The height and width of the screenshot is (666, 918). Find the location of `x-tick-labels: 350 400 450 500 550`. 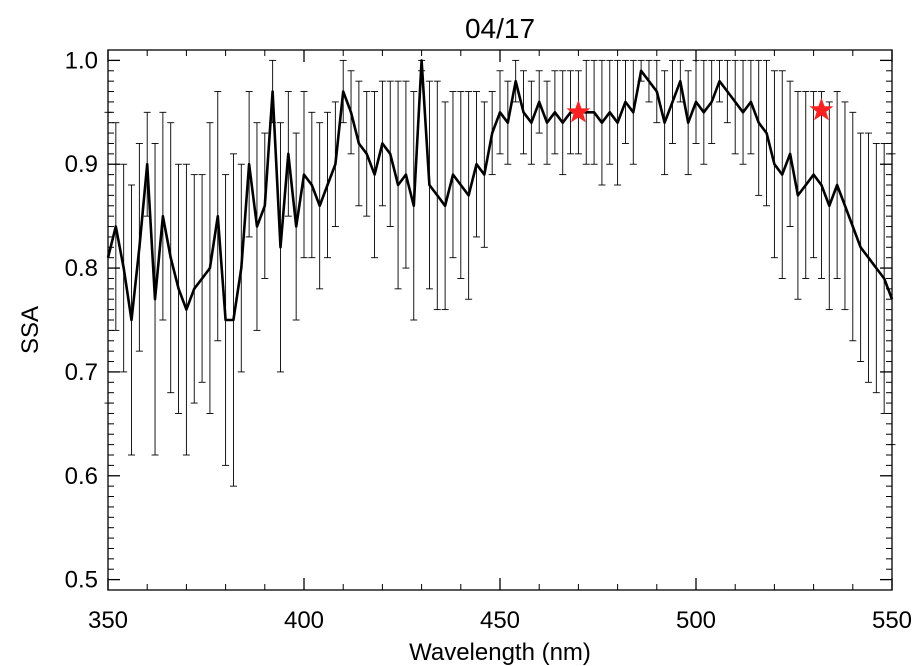

x-tick-labels: 350 400 450 500 550 is located at coordinates (500, 620).